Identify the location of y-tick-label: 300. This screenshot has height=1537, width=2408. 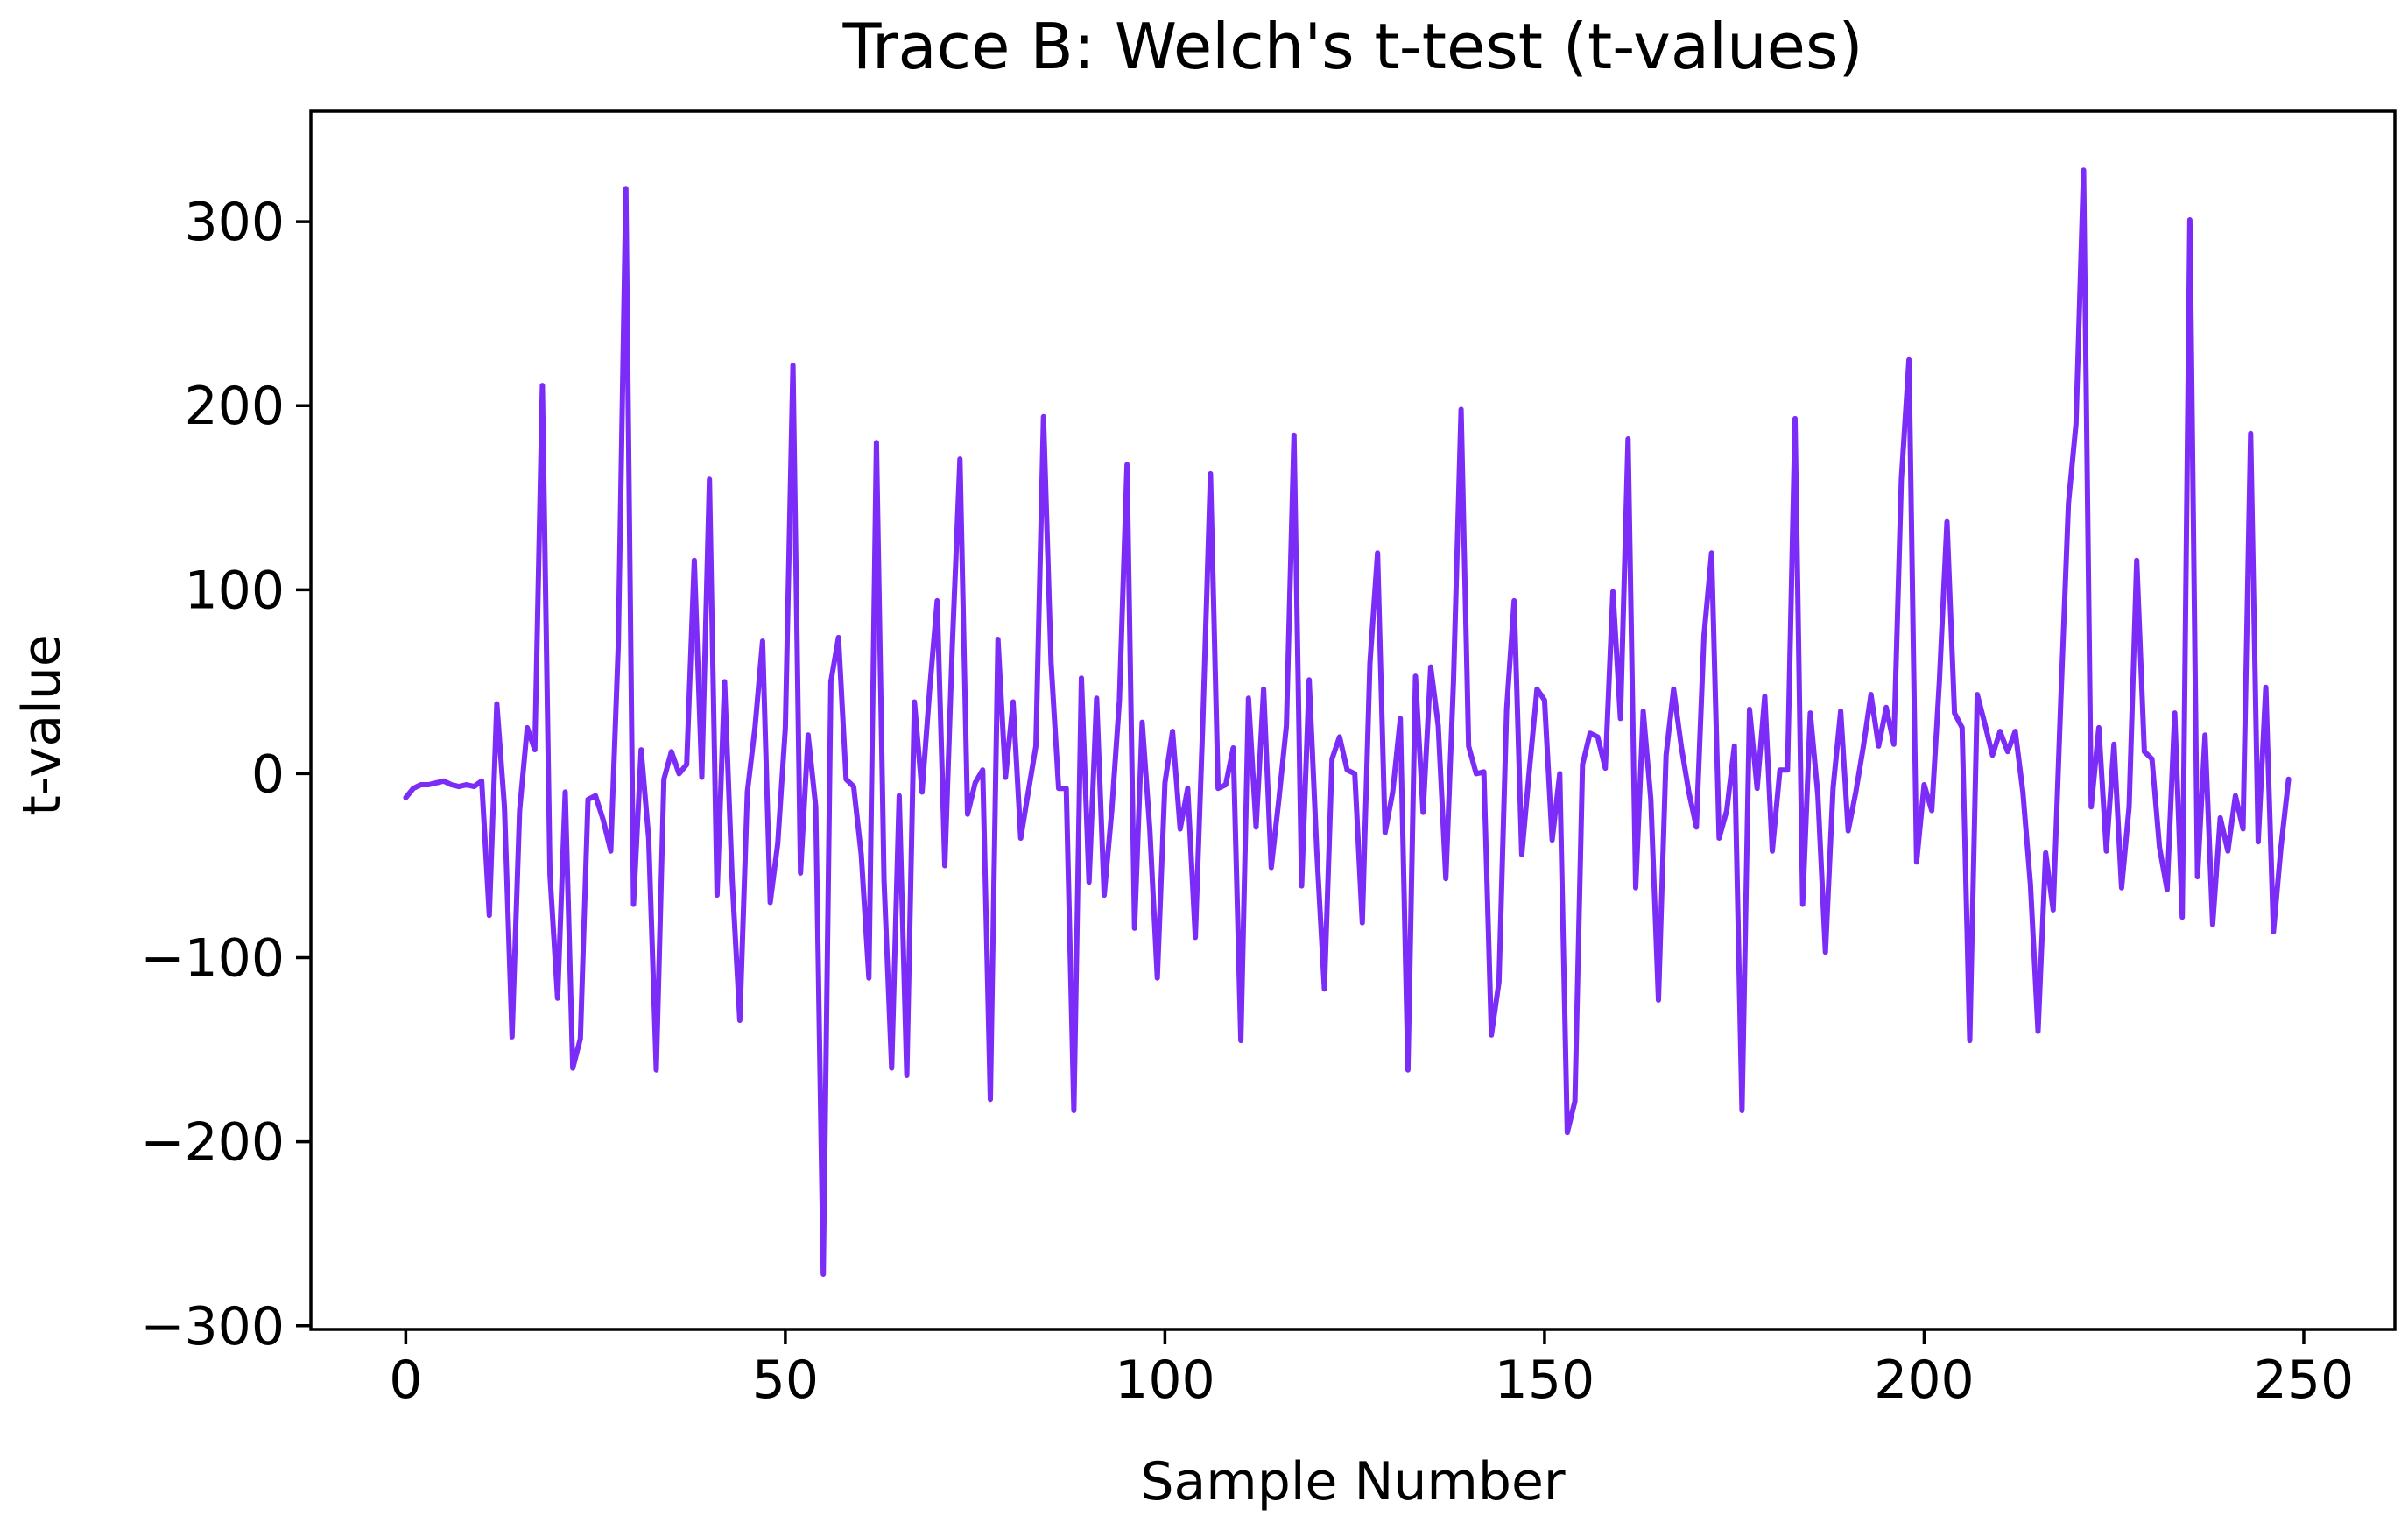
(234, 222).